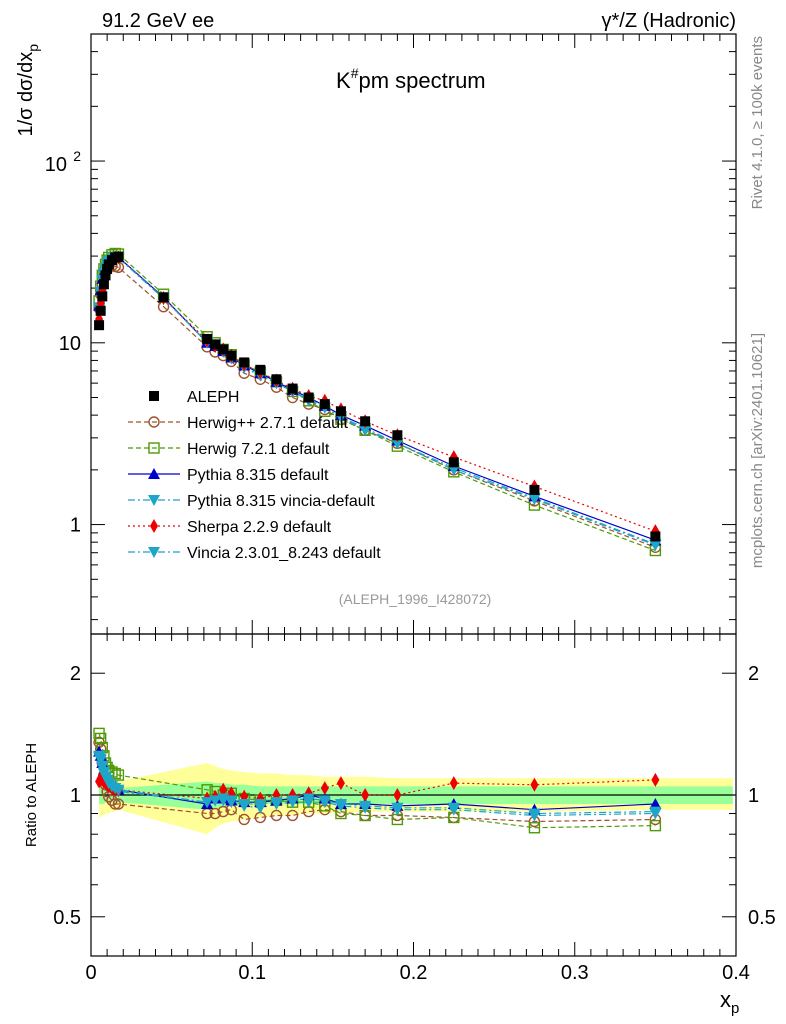 This screenshot has height=1024, width=786. What do you see at coordinates (415, 599) in the screenshot?
I see `analysis-label: (ALEPH_1996_I428072)` at bounding box center [415, 599].